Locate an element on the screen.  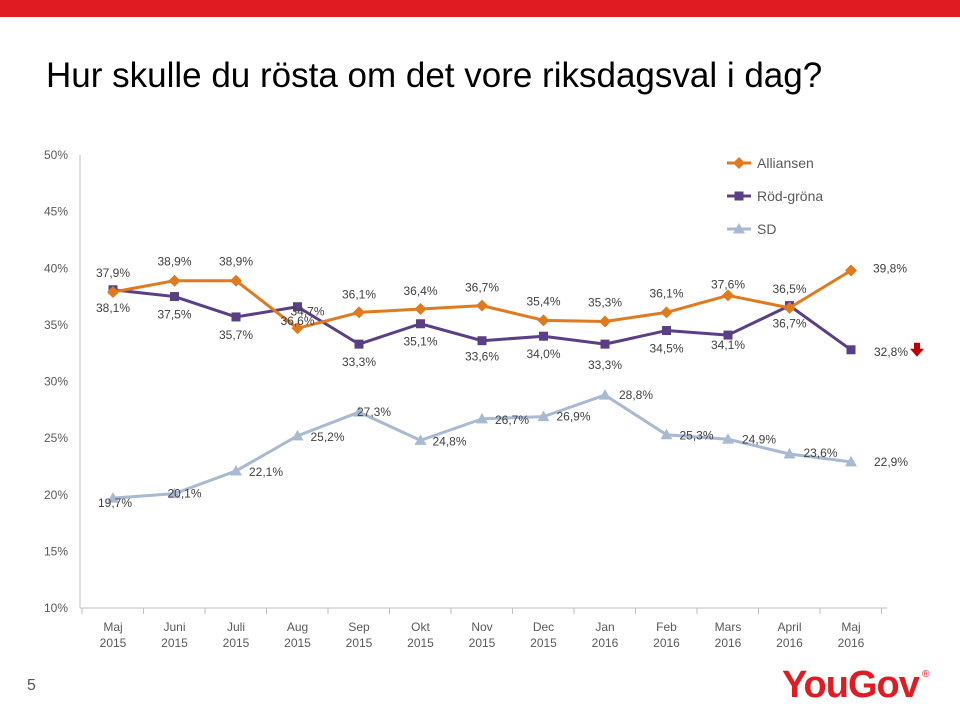
rodgrona-data-label: 34,5% is located at coordinates (666, 349).